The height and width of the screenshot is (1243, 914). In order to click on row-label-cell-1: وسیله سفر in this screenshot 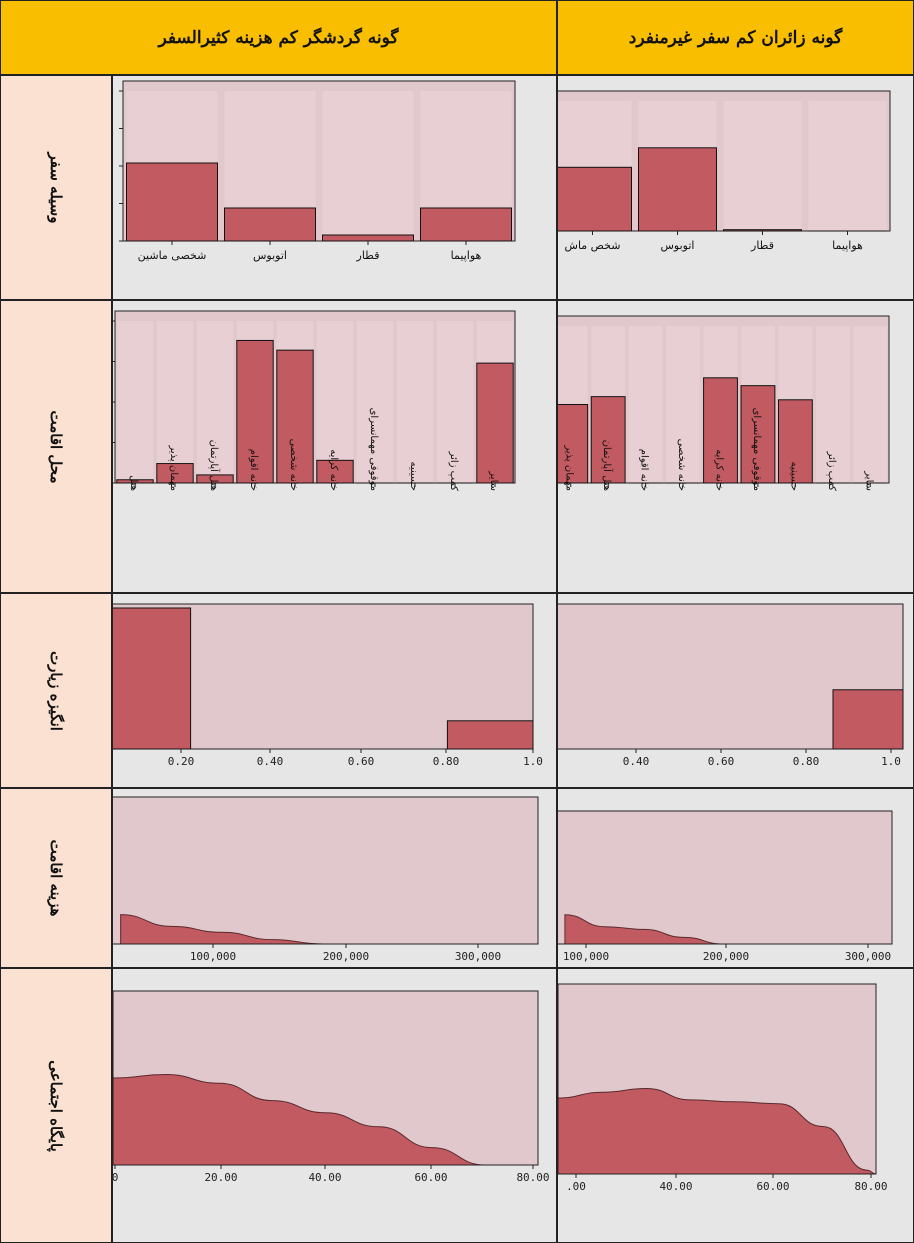, I will do `click(56, 187)`.